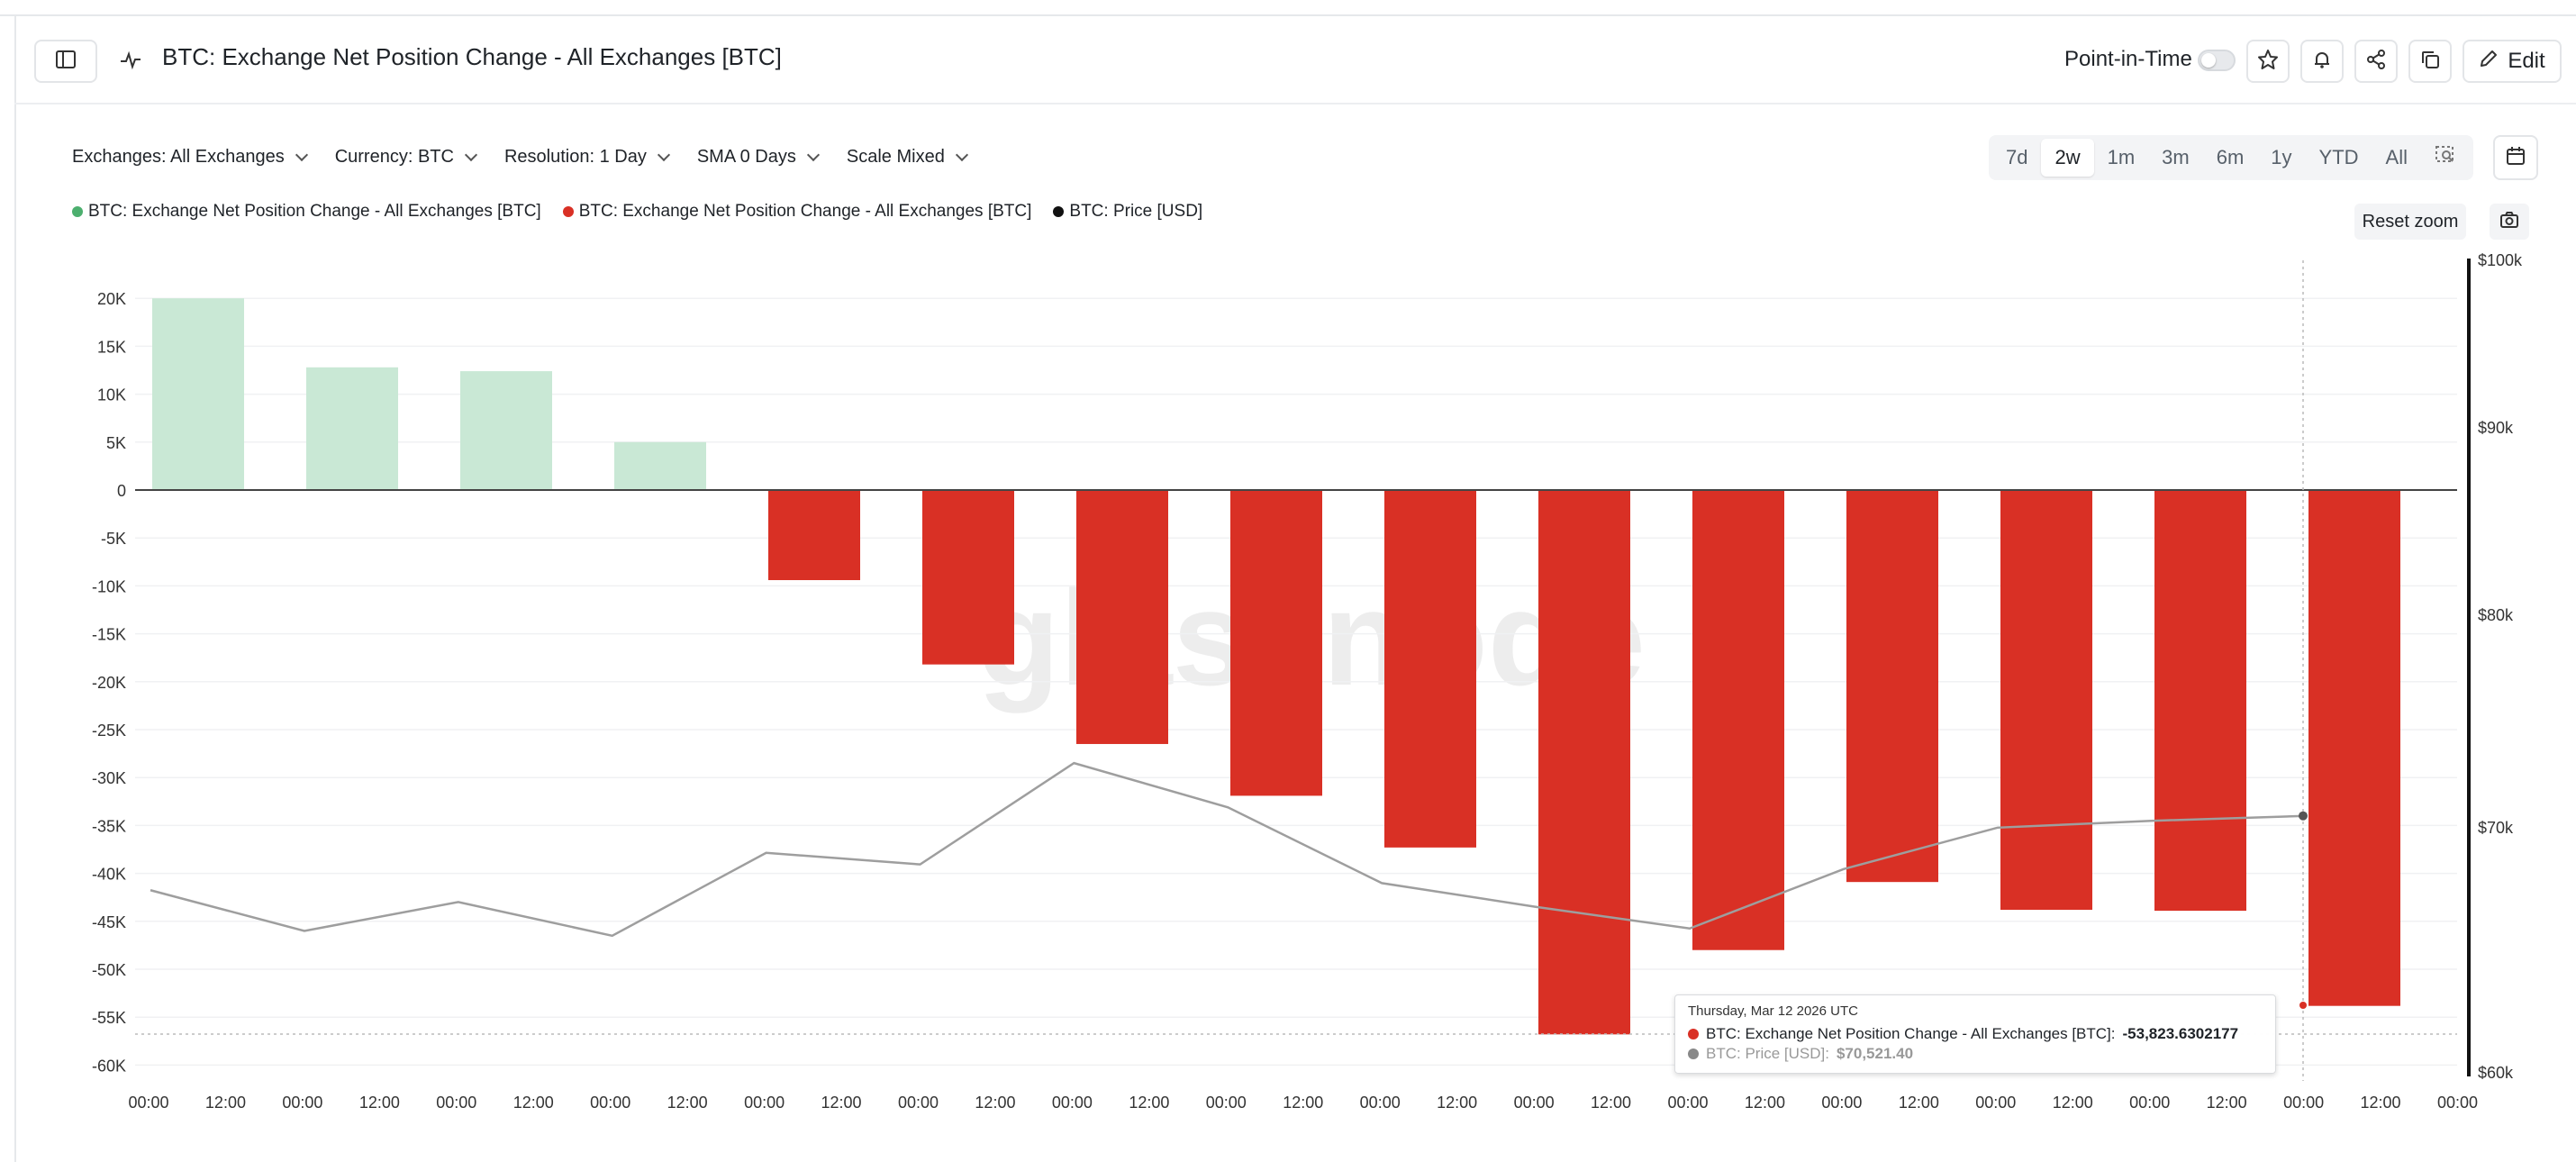 This screenshot has width=2576, height=1162. I want to click on tooltip-series2-value: $70,521.40, so click(1875, 1053).